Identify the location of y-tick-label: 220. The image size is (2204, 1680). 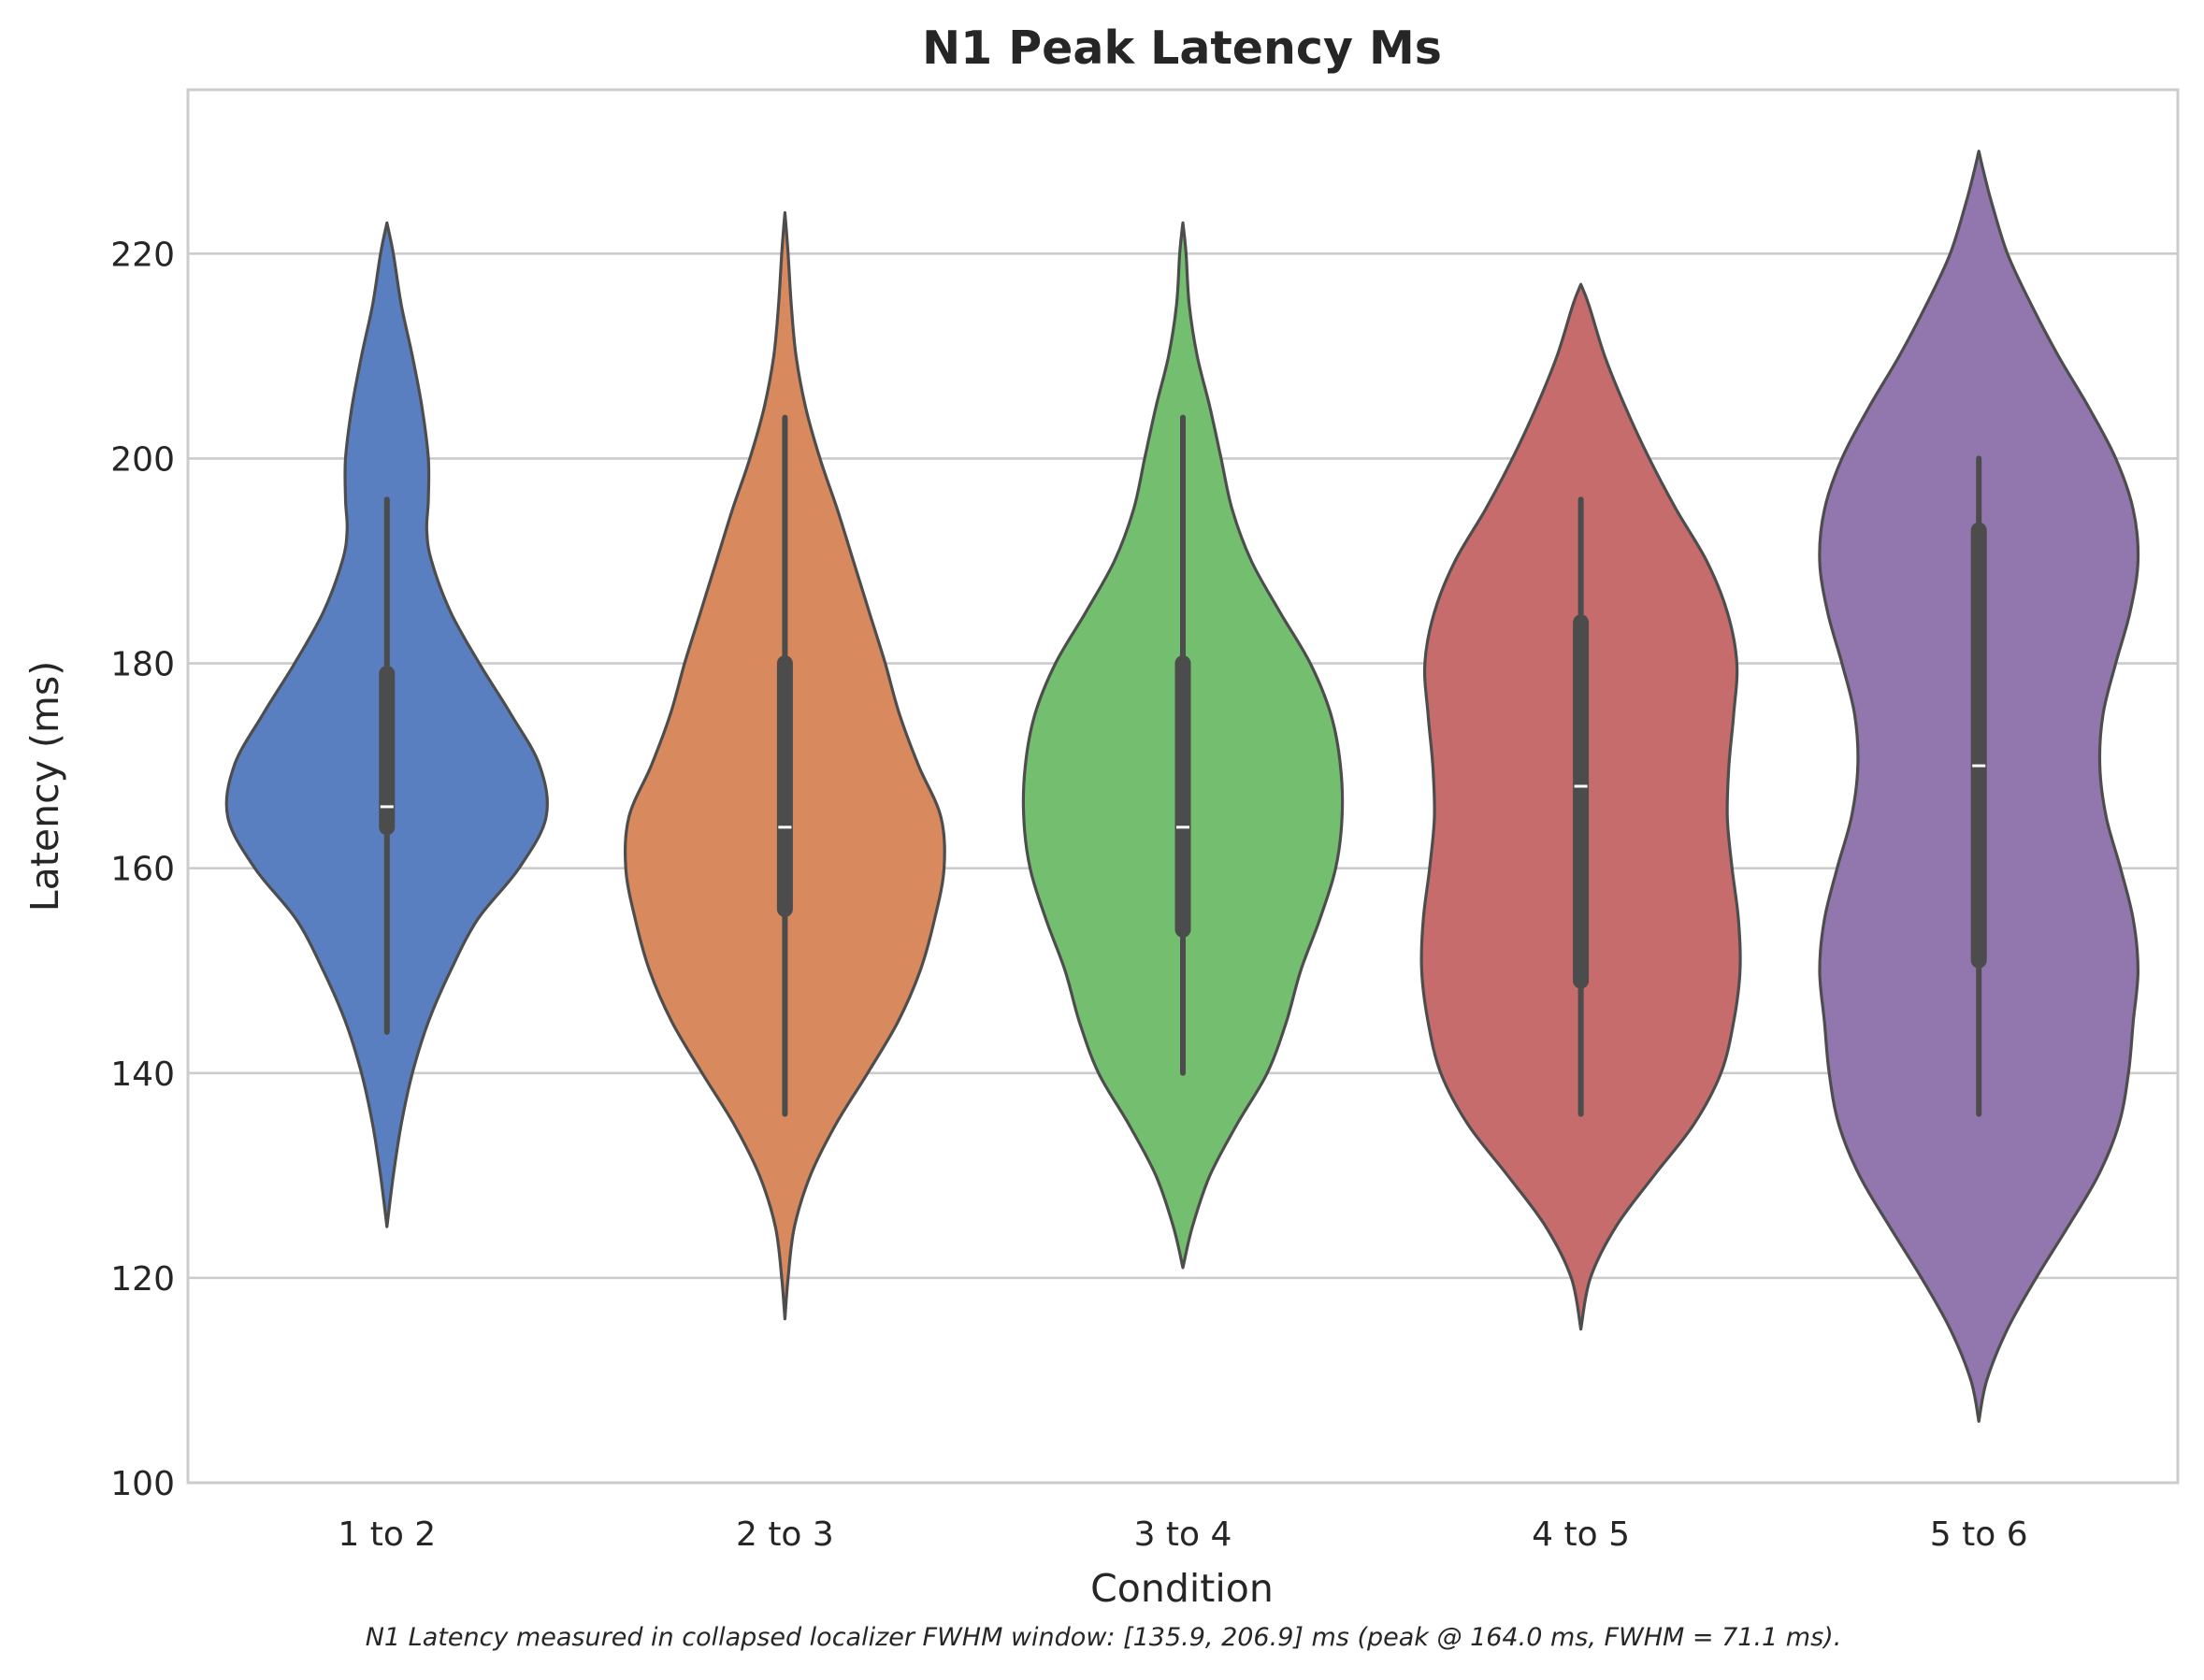
(142, 255).